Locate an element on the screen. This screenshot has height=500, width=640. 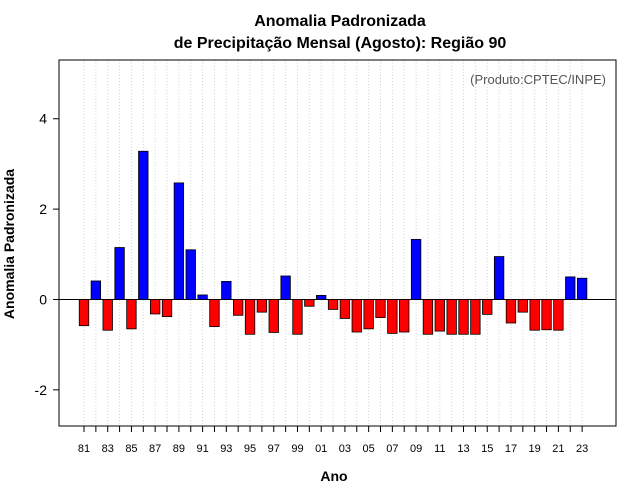
x-tick-label: 81 is located at coordinates (84, 449).